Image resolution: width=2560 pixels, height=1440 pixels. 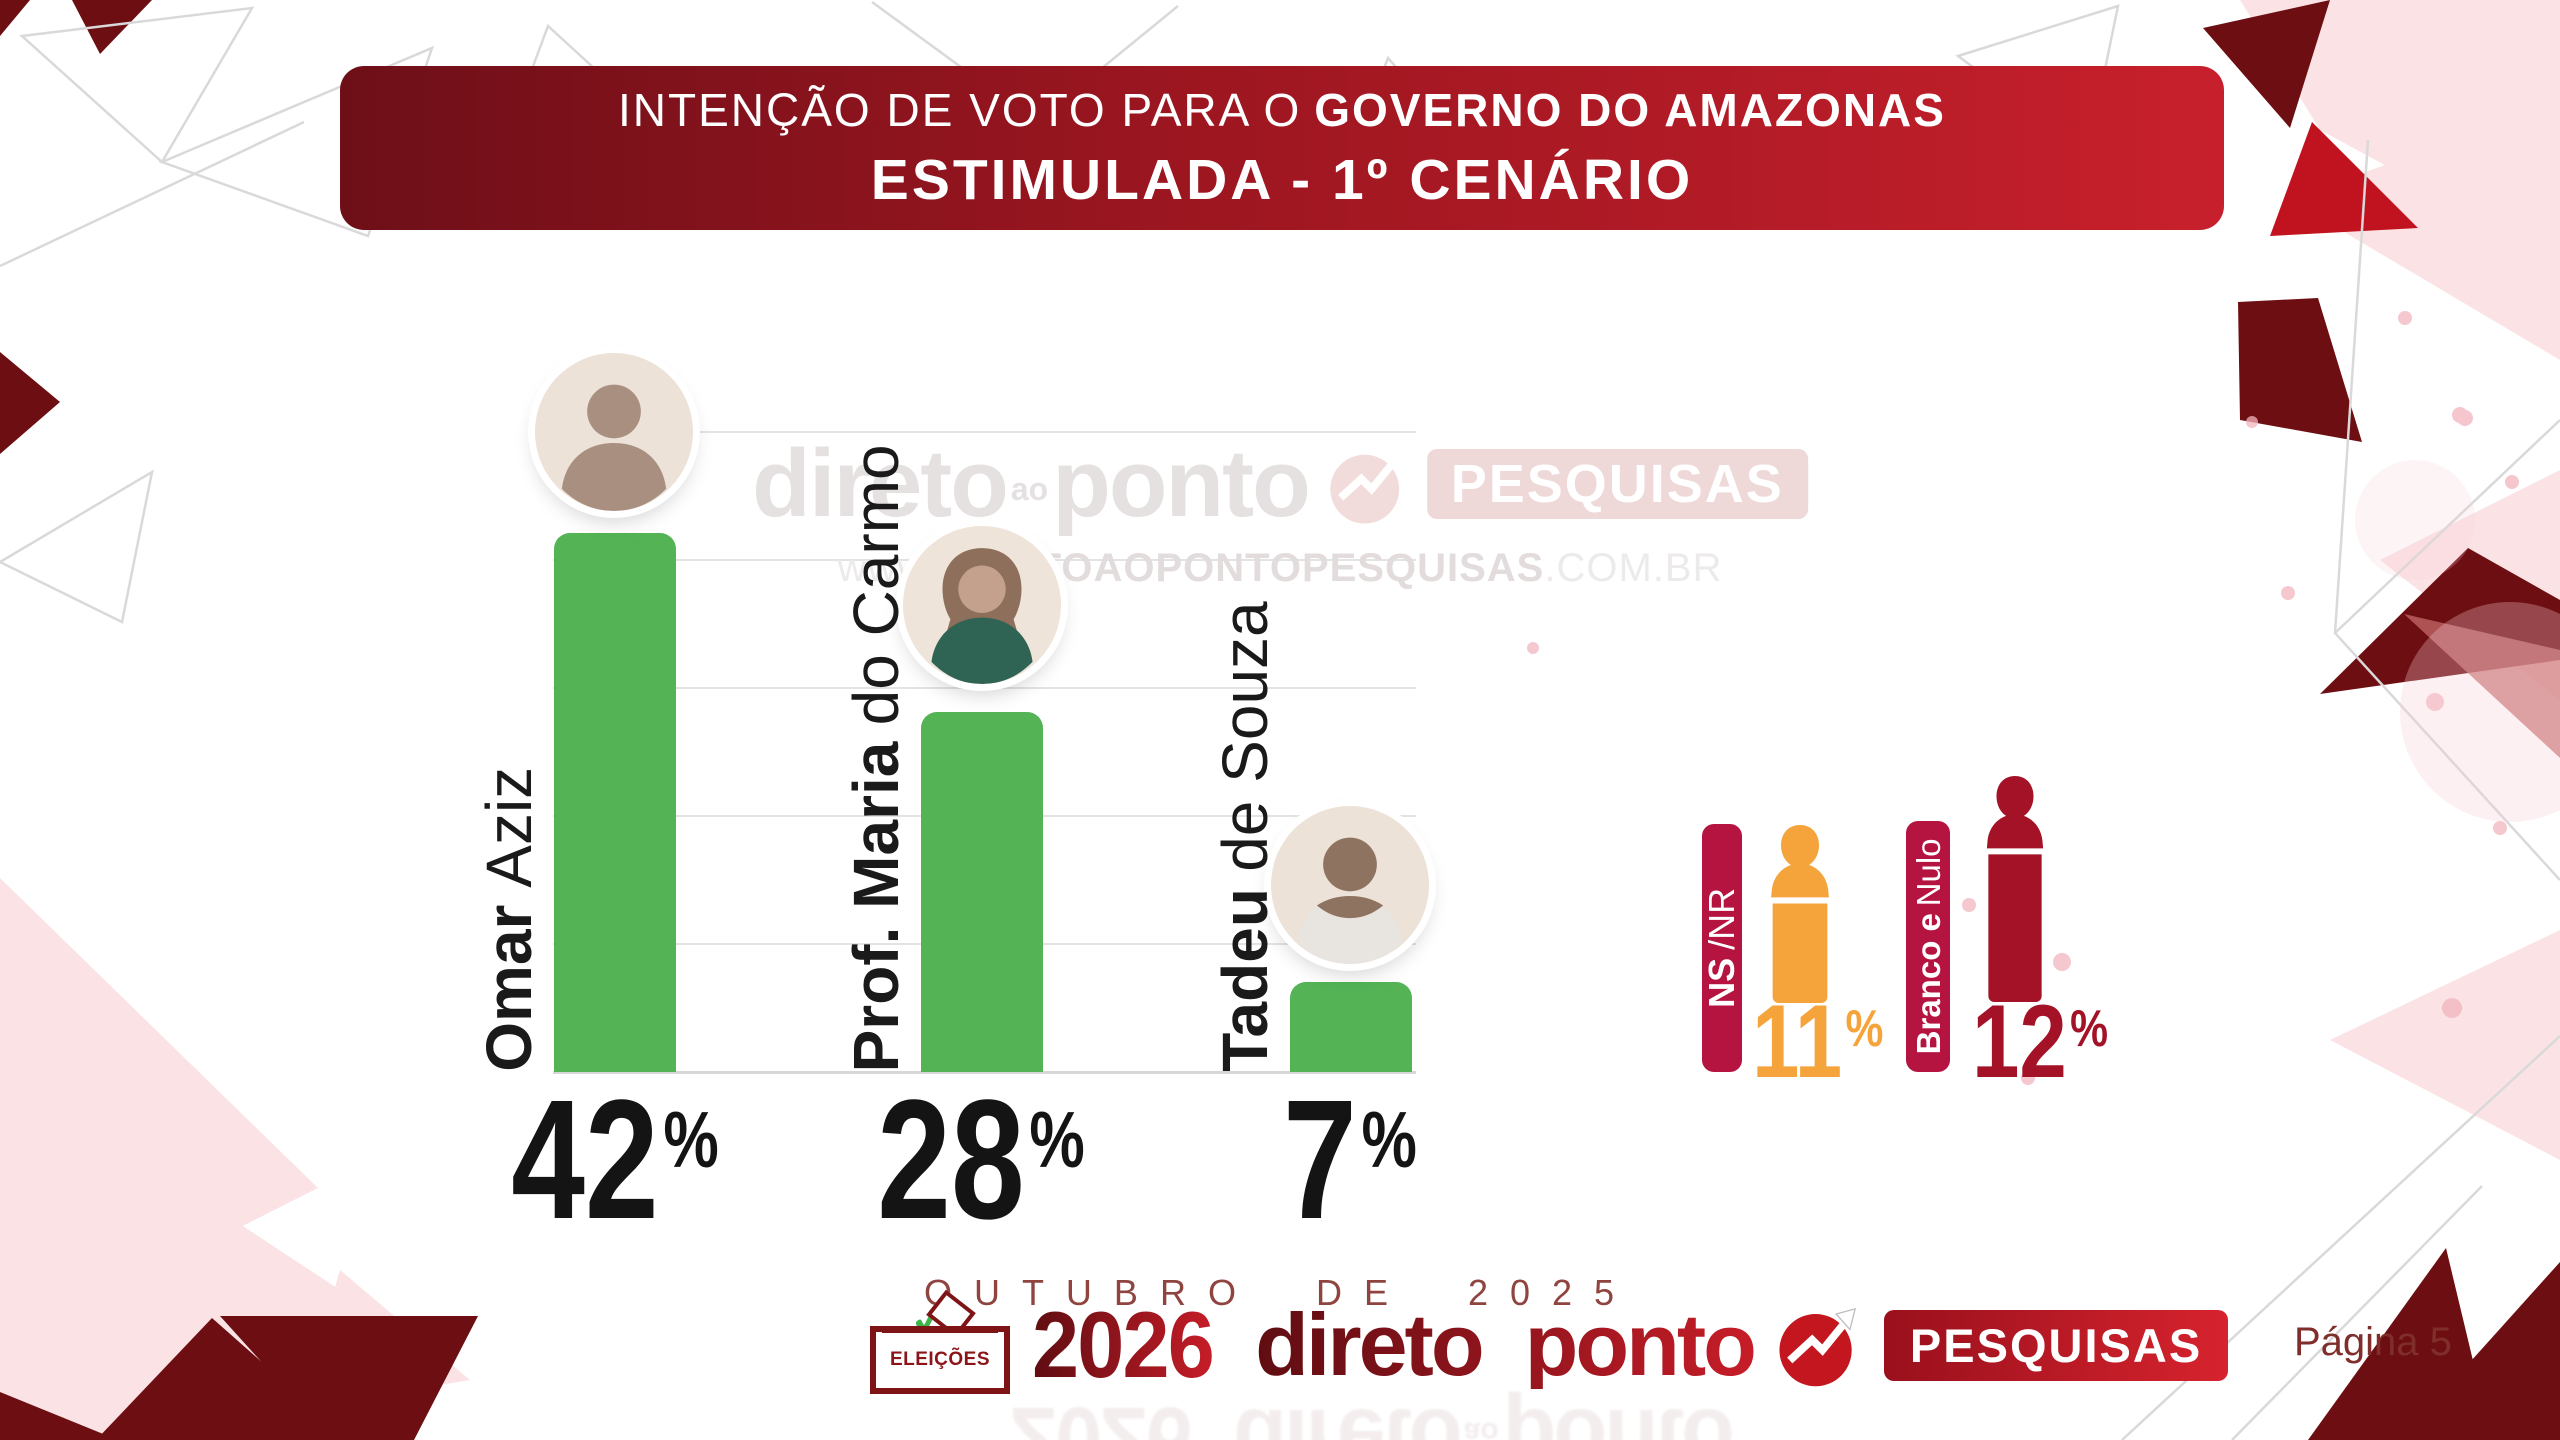 I want to click on pct-label-maria: 28%, so click(x=981, y=1160).